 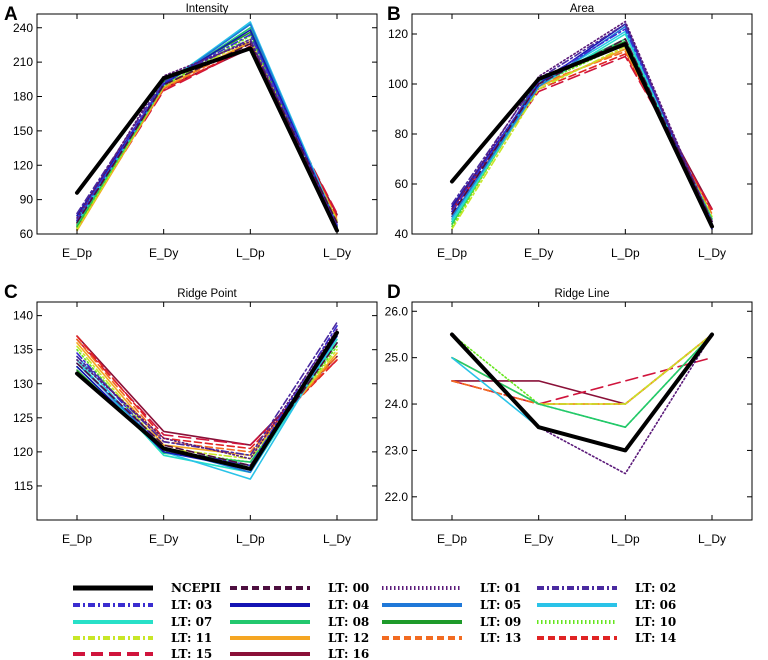 What do you see at coordinates (27, 200) in the screenshot?
I see `y-tick-label: 90` at bounding box center [27, 200].